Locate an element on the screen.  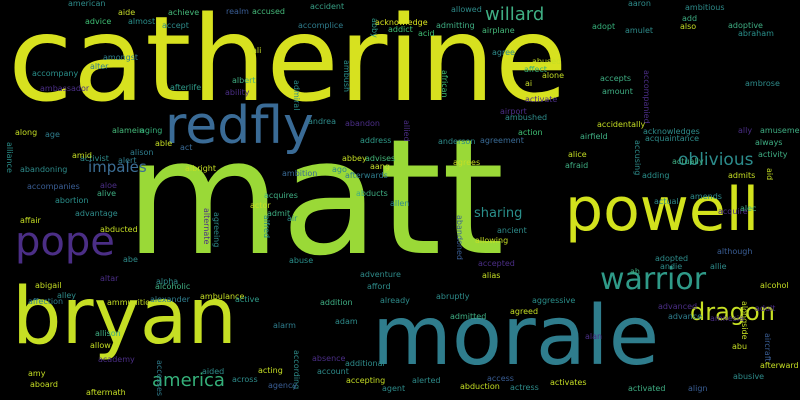
word-alerted: alerted is located at coordinates (426, 380).